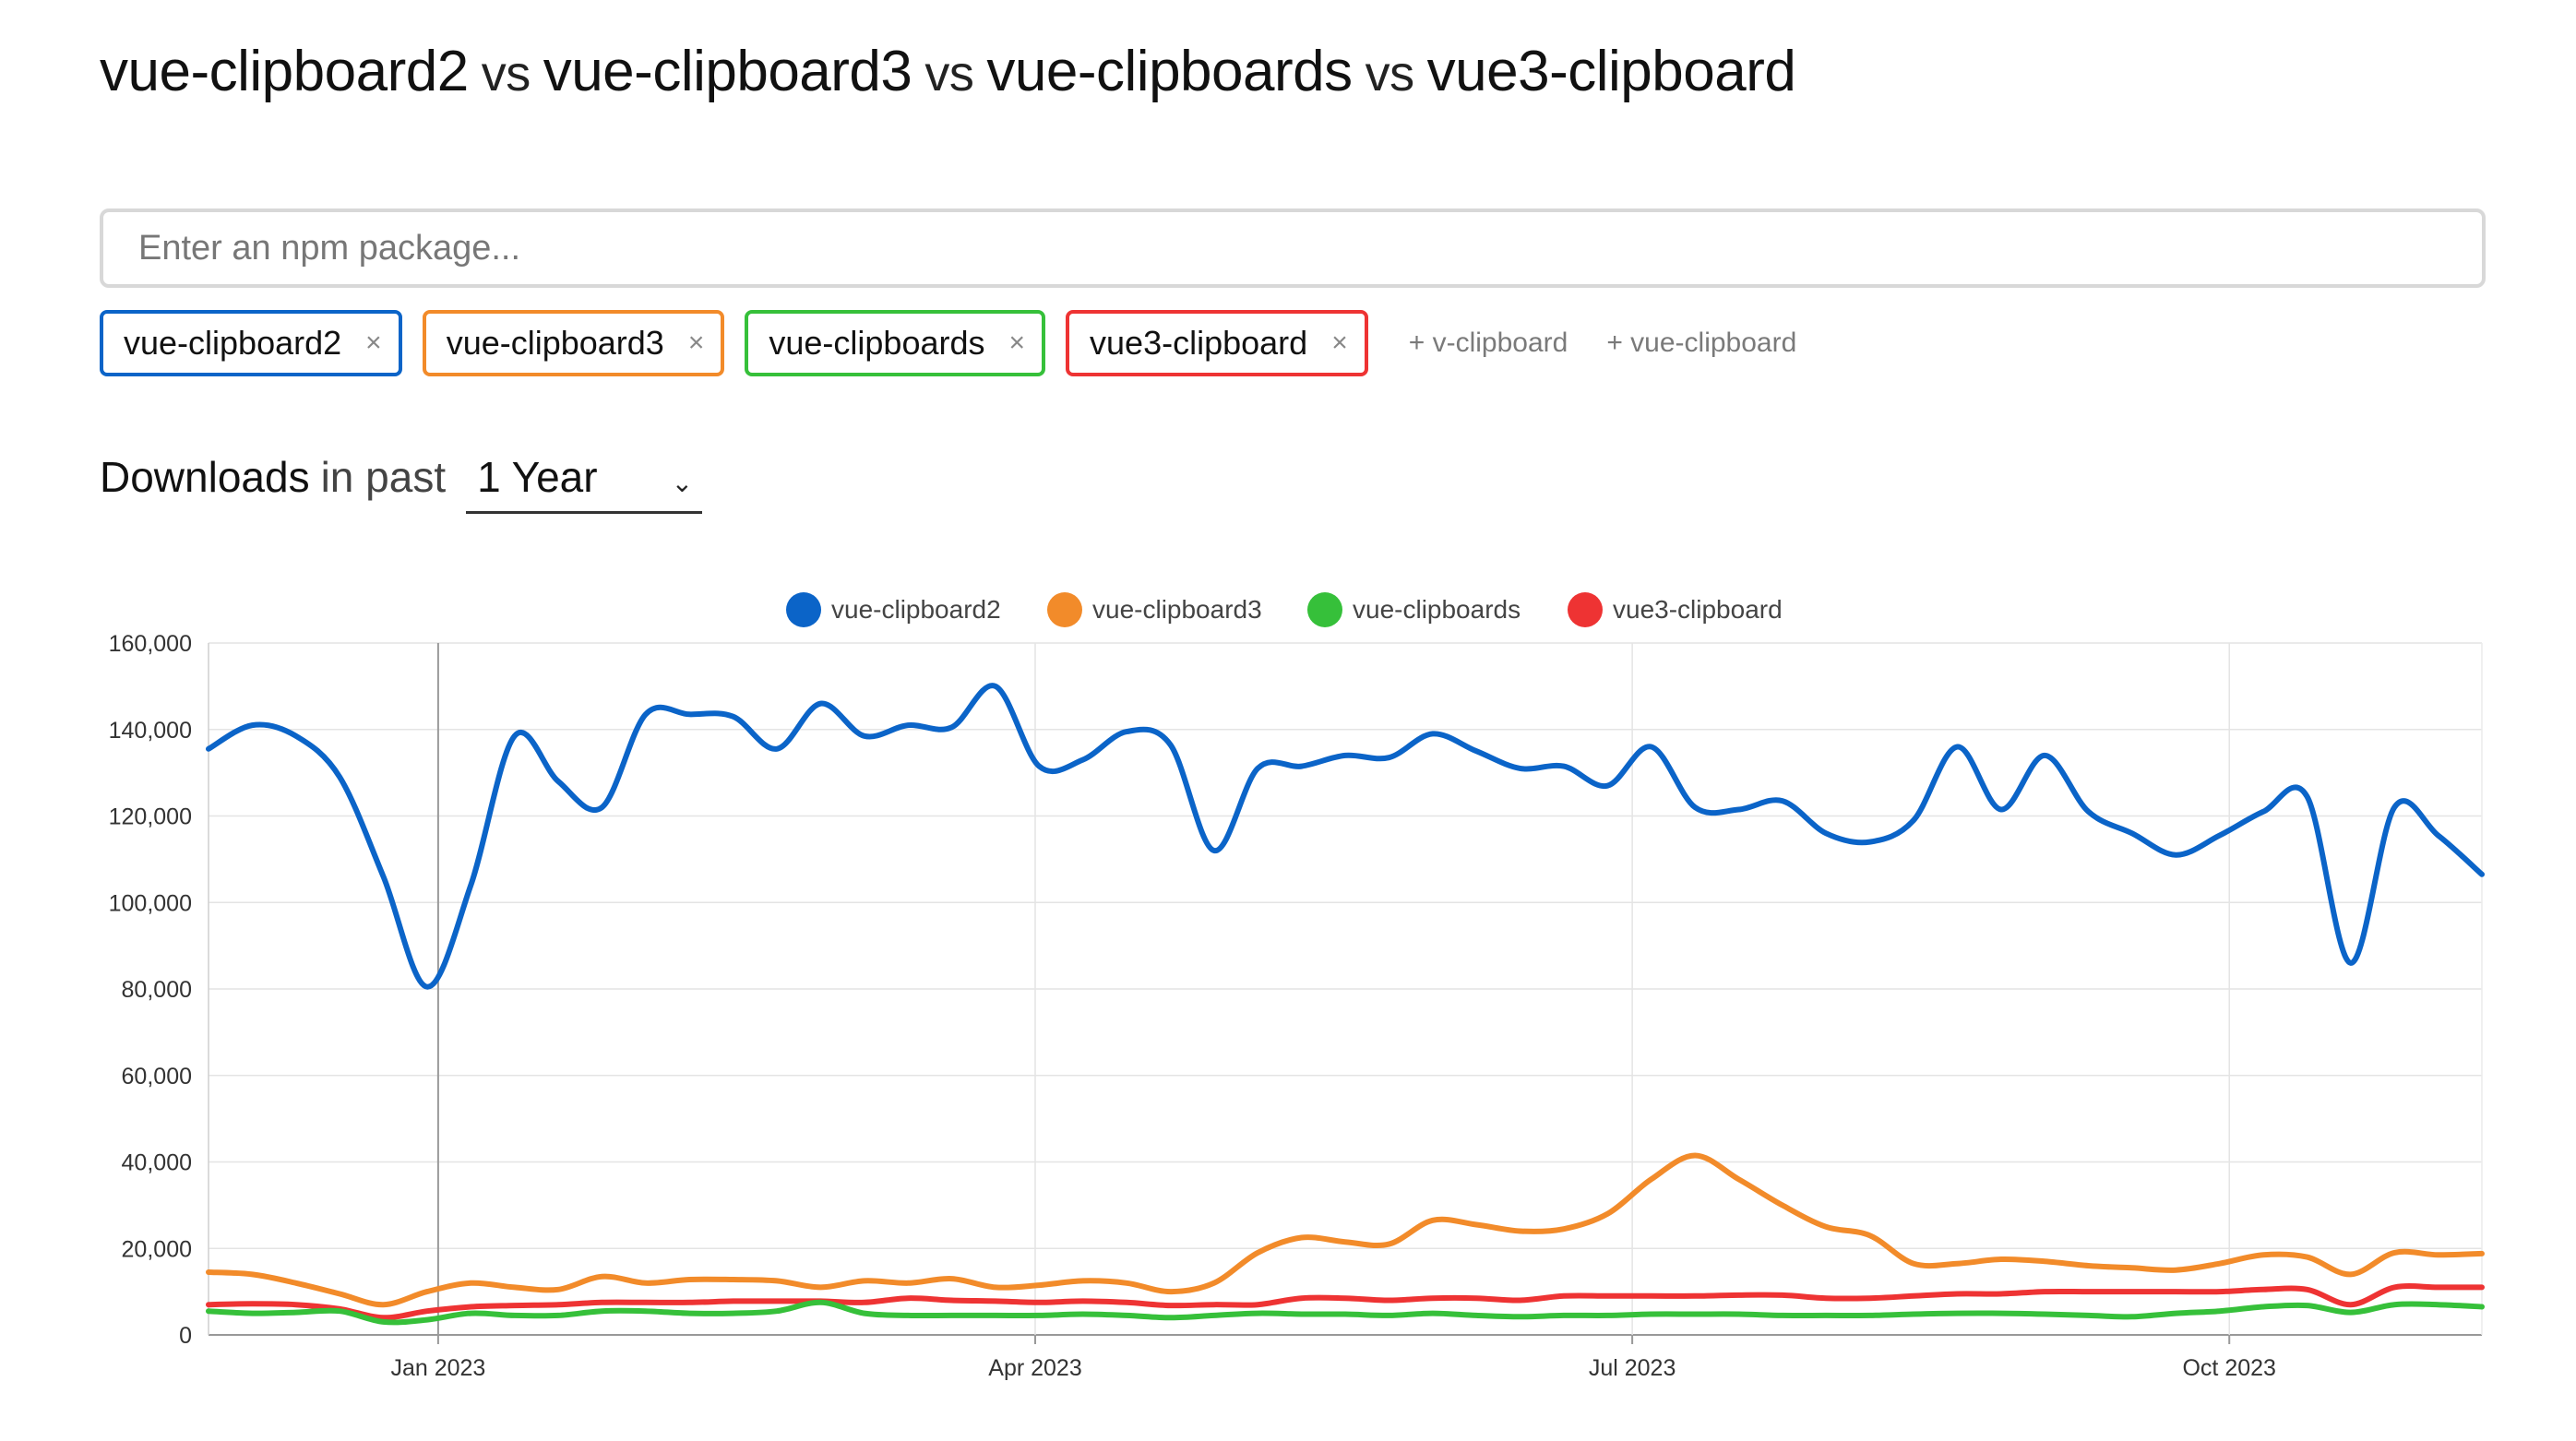 This screenshot has height=1441, width=2576. Describe the element at coordinates (1199, 343) in the screenshot. I see `chip-label: vue3-clipboard` at that location.